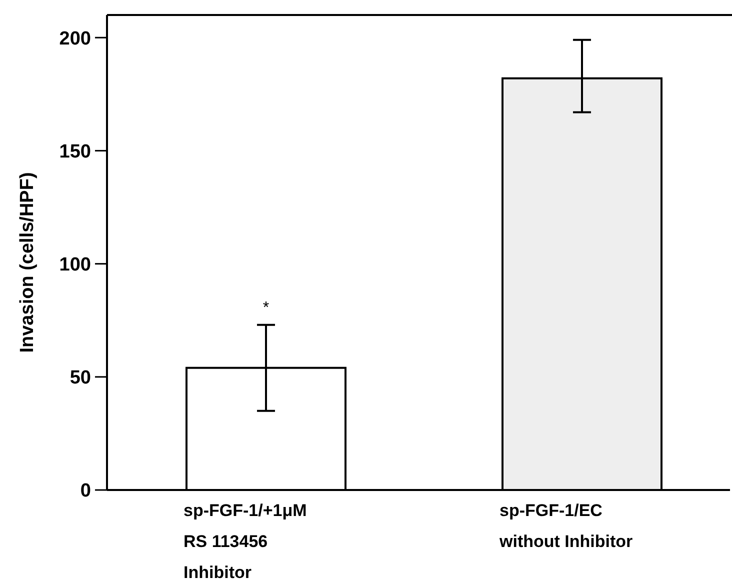  What do you see at coordinates (75, 39) in the screenshot?
I see `y-tick-label: 200` at bounding box center [75, 39].